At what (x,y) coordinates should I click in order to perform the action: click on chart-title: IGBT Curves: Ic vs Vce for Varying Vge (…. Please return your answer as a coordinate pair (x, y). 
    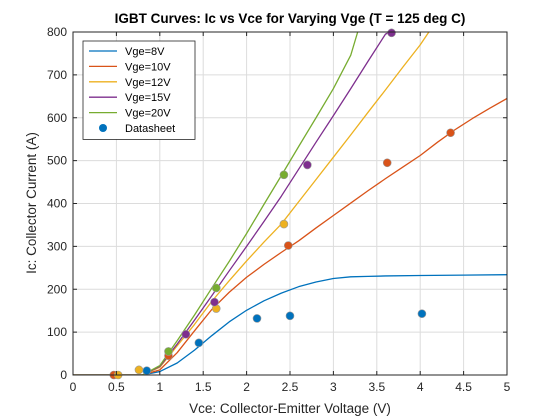
    Looking at the image, I should click on (290, 18).